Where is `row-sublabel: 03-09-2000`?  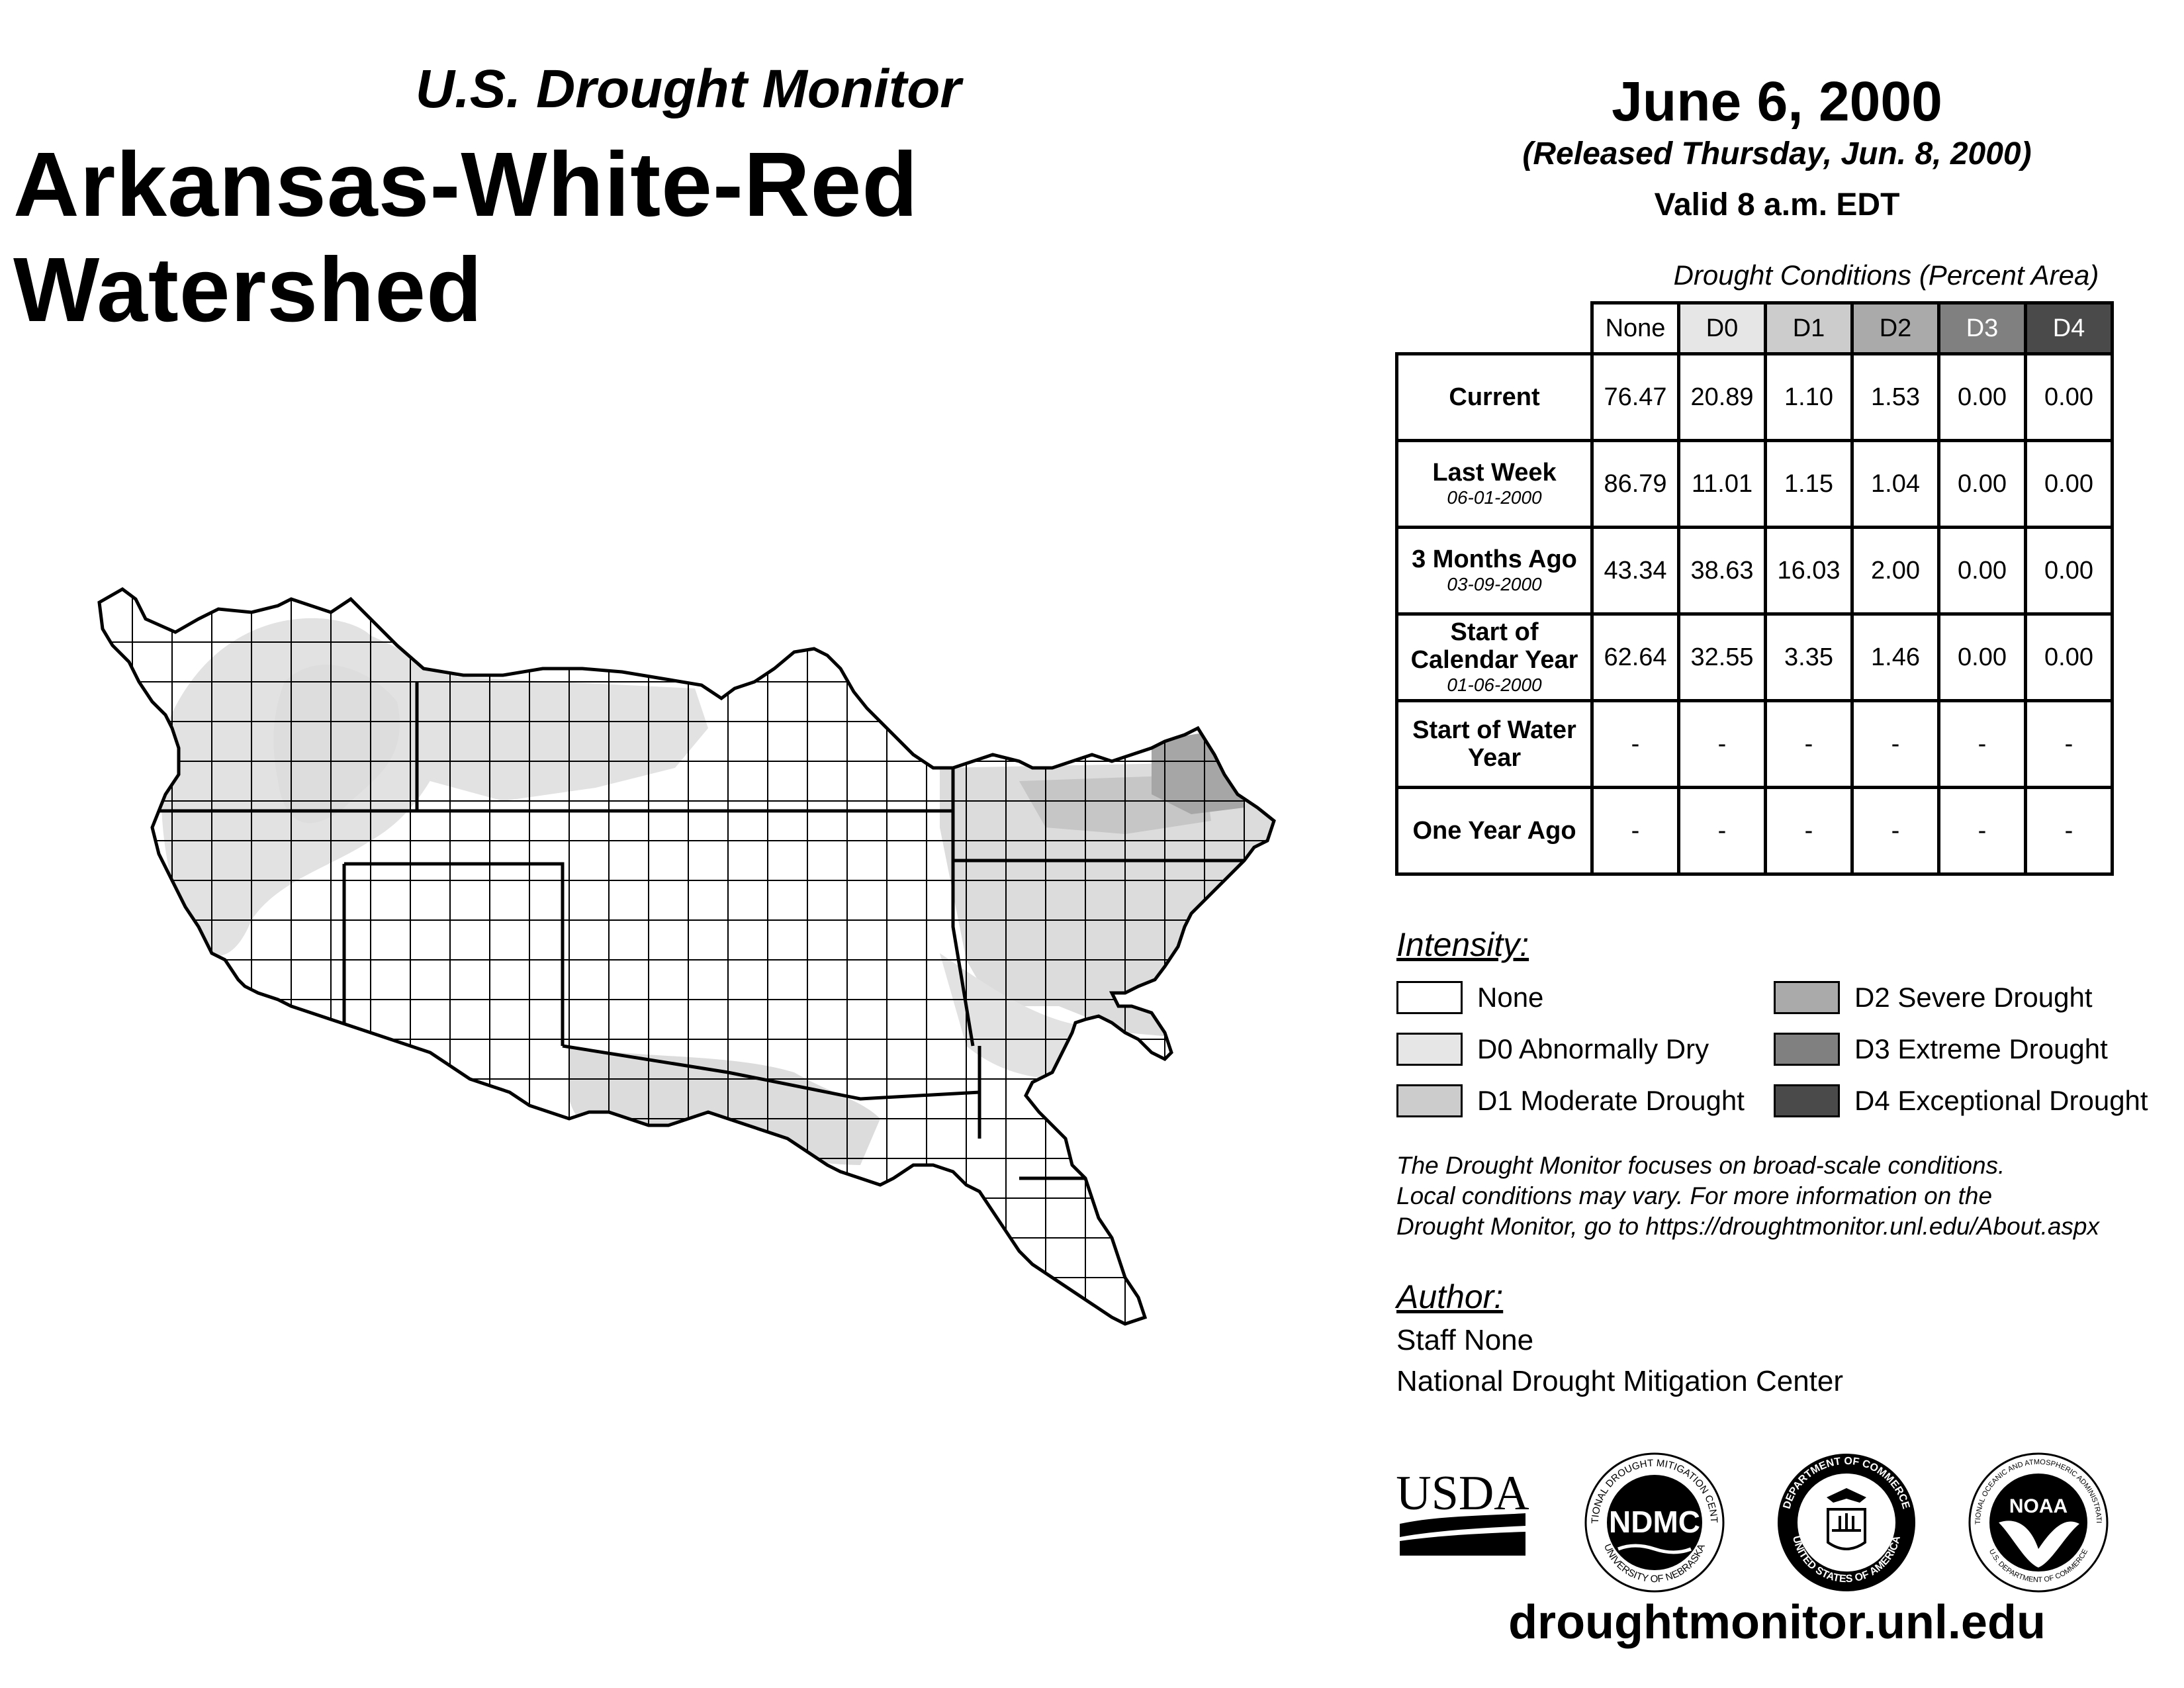 row-sublabel: 03-09-2000 is located at coordinates (1494, 584).